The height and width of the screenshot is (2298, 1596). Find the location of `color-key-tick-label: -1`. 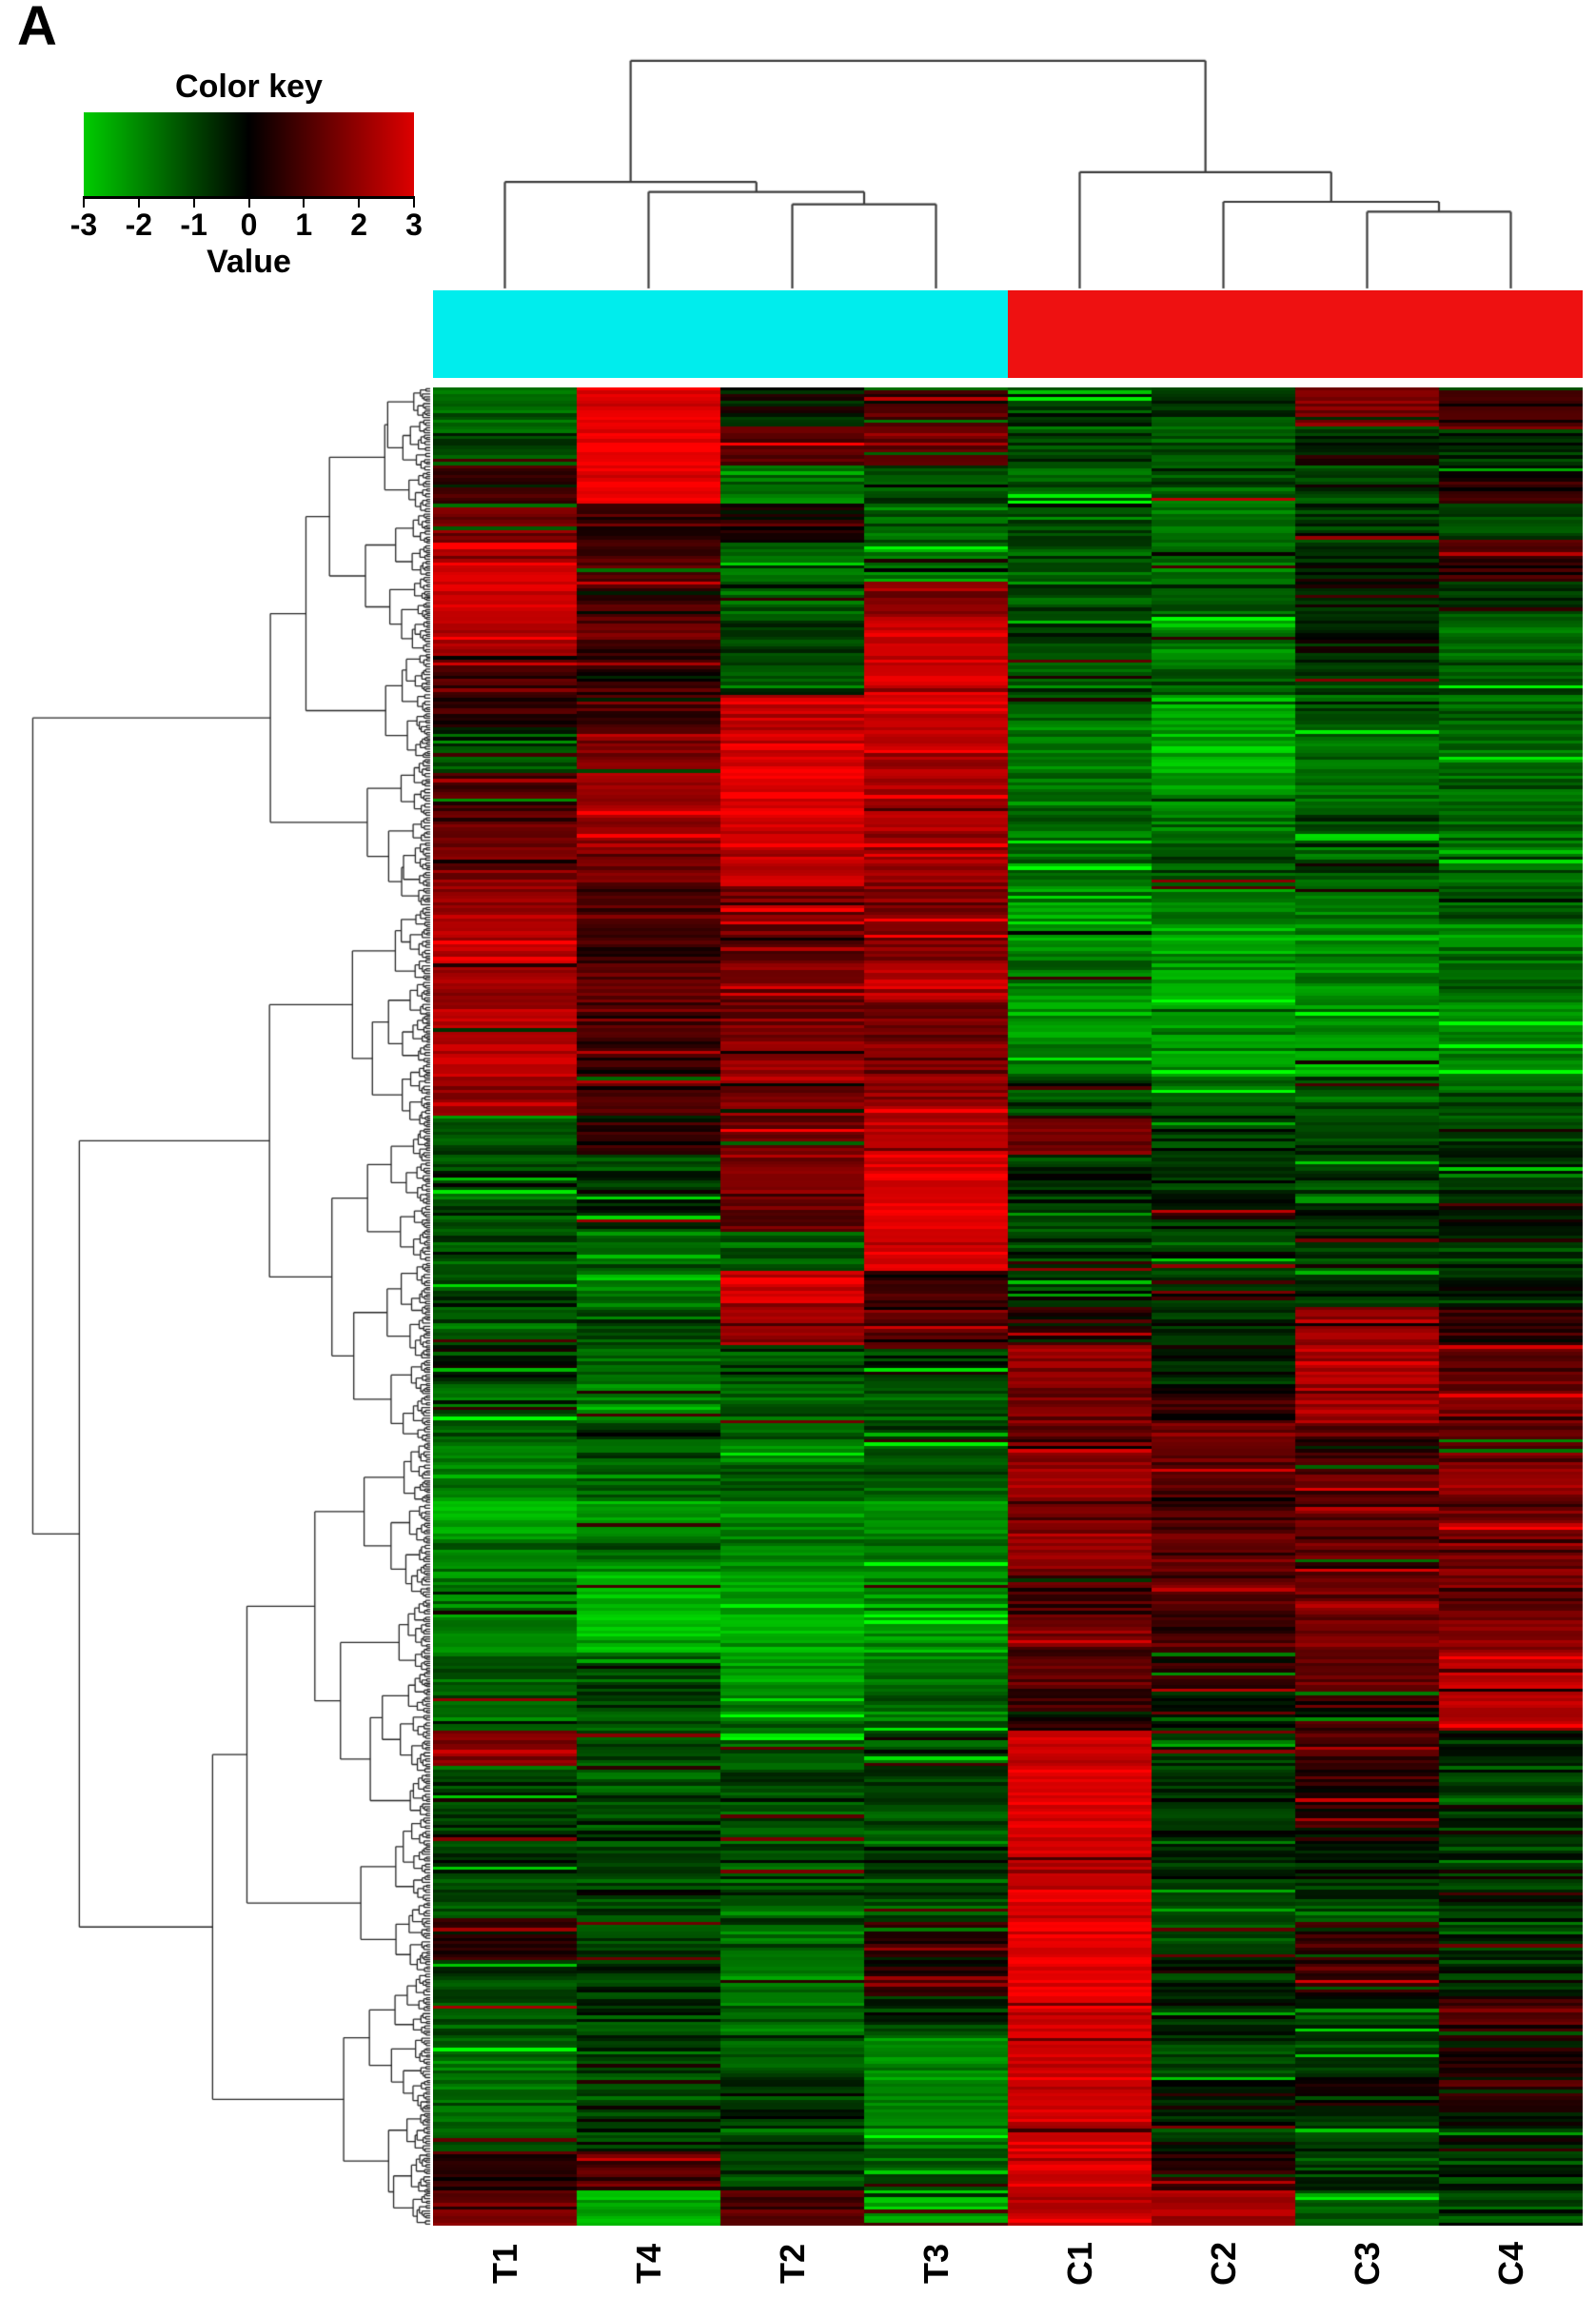

color-key-tick-label: -1 is located at coordinates (193, 225).